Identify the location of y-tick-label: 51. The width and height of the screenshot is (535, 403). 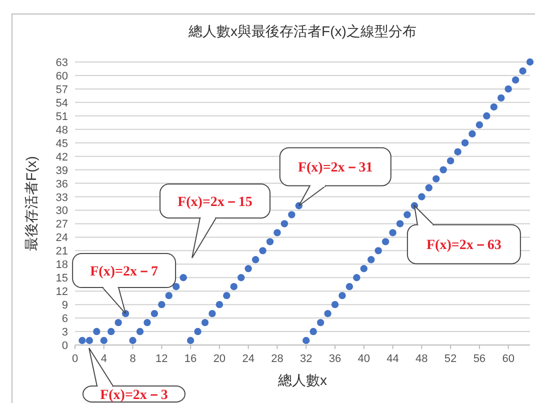
(62, 116).